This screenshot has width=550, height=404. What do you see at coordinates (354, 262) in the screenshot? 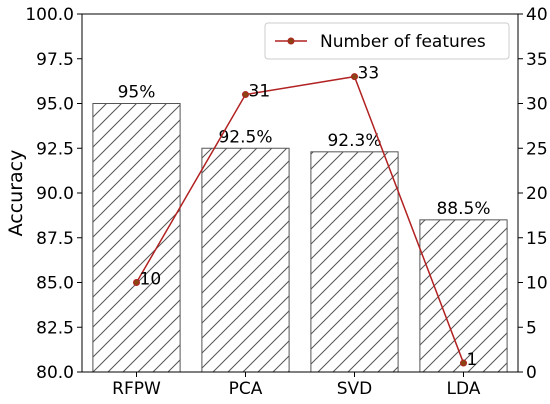
I see `bar-svd` at bounding box center [354, 262].